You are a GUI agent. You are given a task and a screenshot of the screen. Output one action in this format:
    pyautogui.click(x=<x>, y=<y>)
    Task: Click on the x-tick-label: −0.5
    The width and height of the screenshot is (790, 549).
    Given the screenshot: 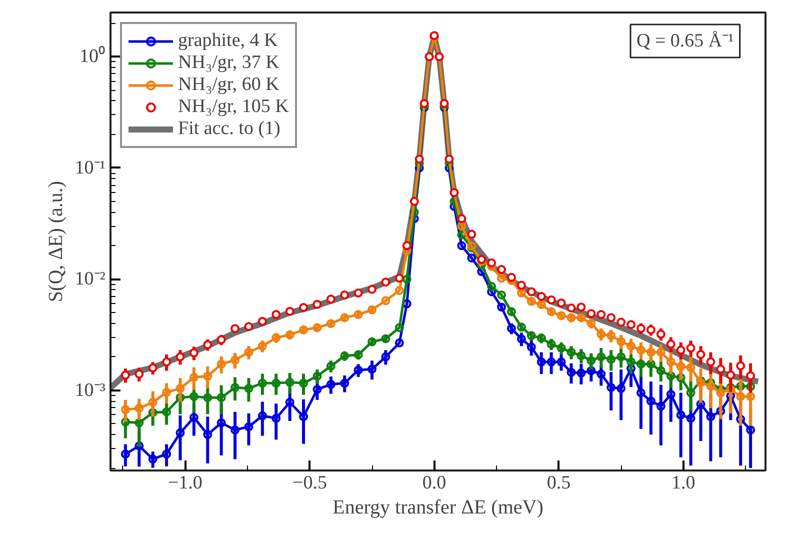 What is the action you would take?
    pyautogui.click(x=309, y=483)
    